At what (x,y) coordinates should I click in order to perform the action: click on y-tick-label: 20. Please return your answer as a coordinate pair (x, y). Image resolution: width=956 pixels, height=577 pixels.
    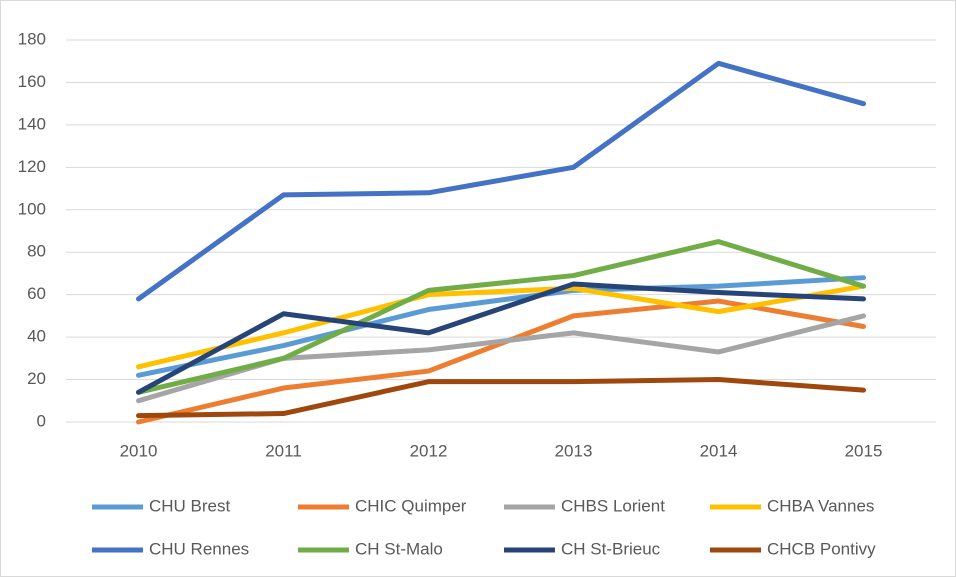
    Looking at the image, I should click on (36, 378).